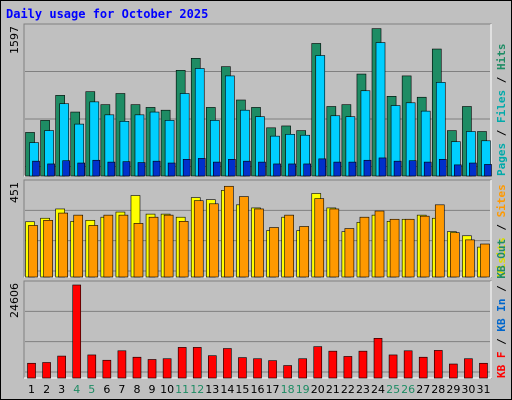 The image size is (512, 400). What do you see at coordinates (61, 389) in the screenshot?
I see `x-tick-label: 3` at bounding box center [61, 389].